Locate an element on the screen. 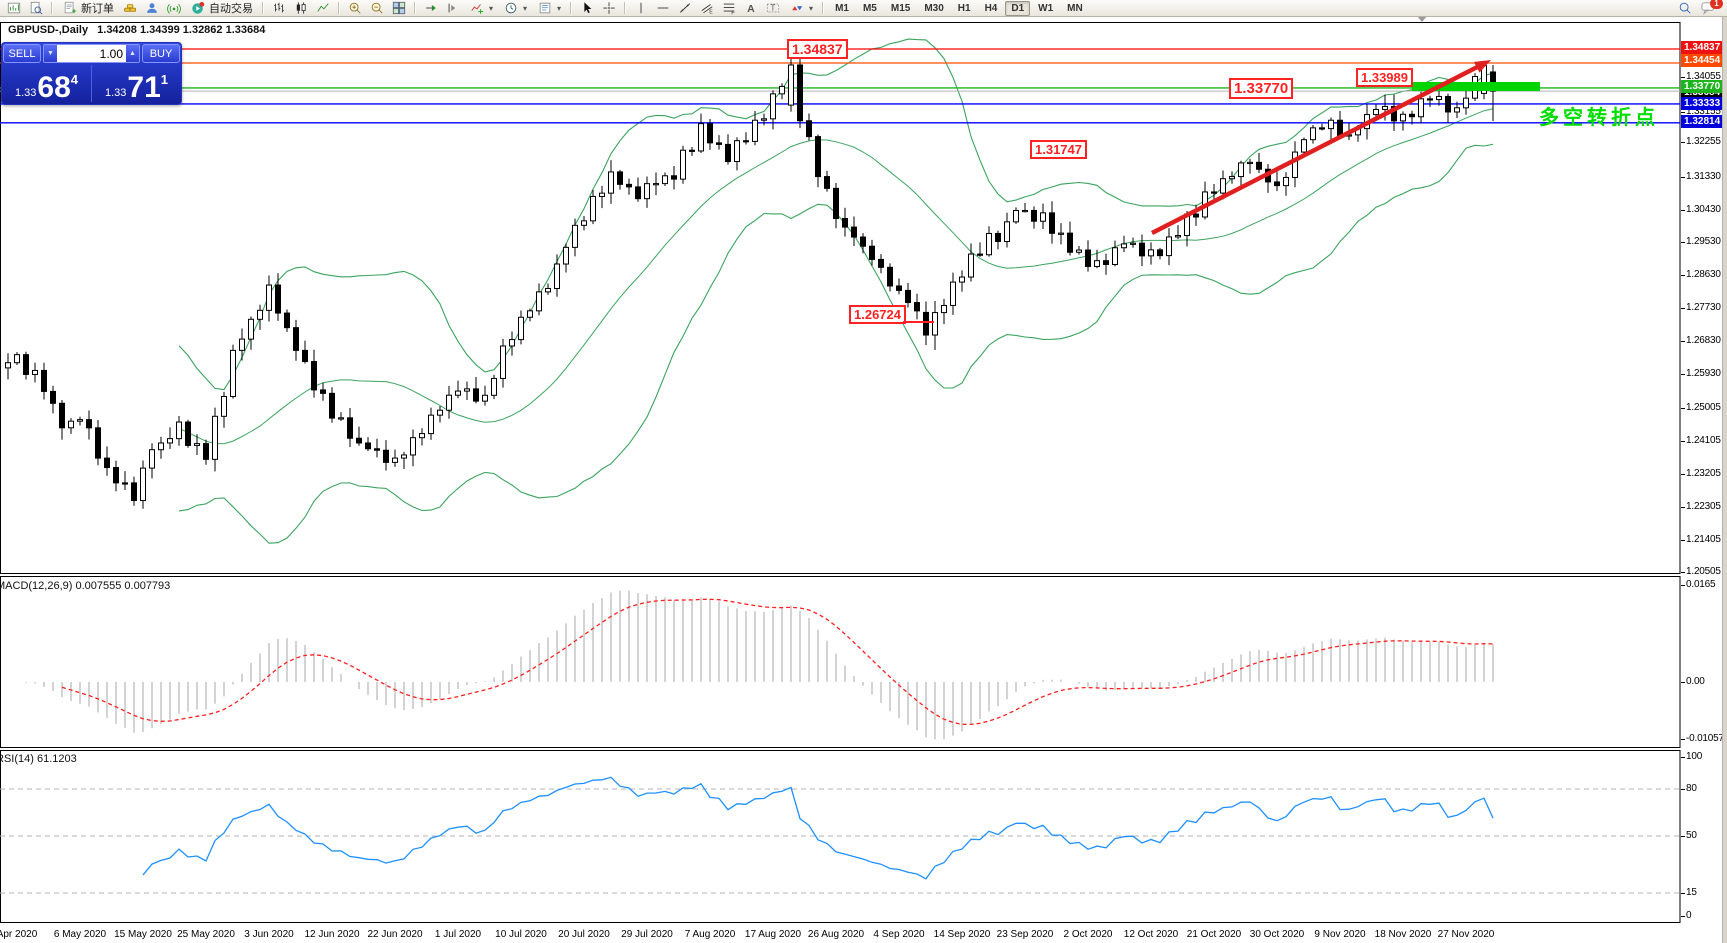  sell-button: SELL is located at coordinates (22, 53).